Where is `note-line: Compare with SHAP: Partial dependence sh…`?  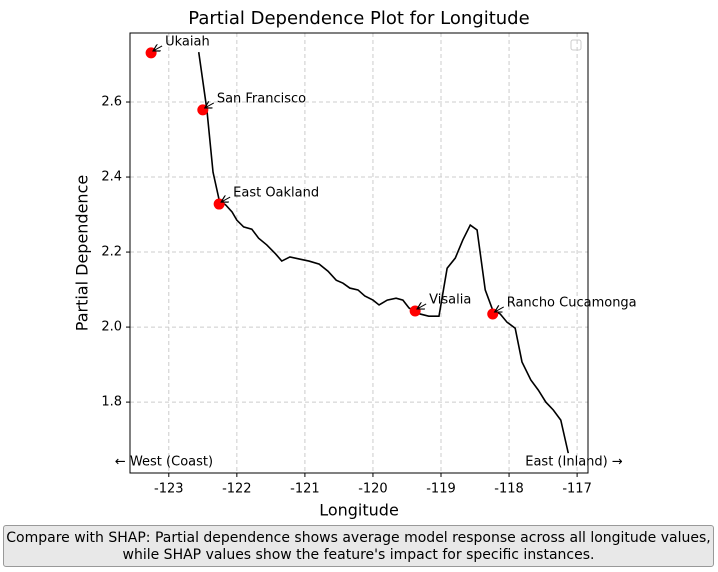 note-line: Compare with SHAP: Partial dependence sh… is located at coordinates (358, 538).